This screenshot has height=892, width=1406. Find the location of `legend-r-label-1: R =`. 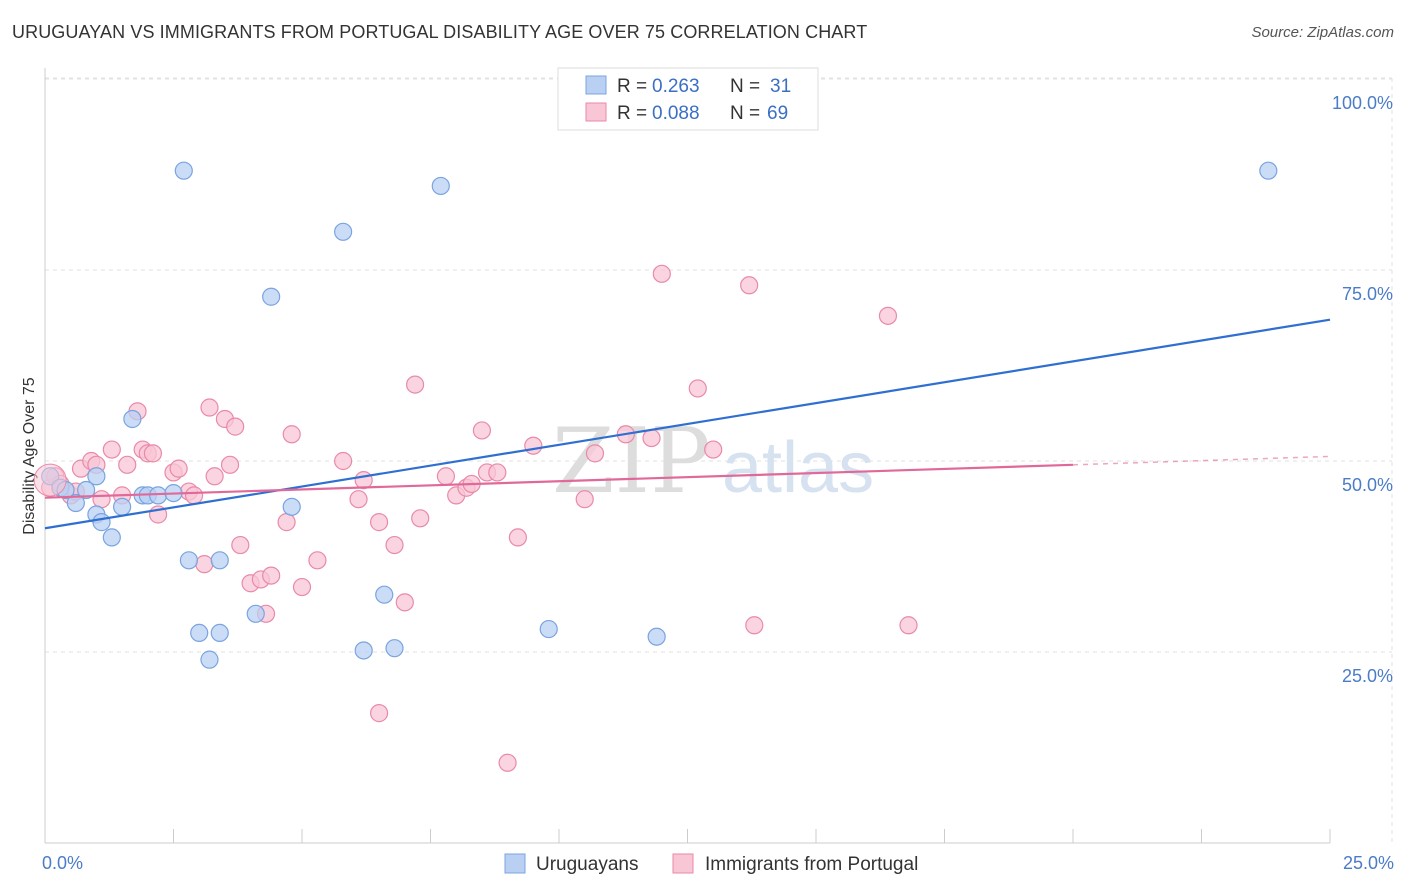

legend-r-label-1: R = is located at coordinates (632, 86).